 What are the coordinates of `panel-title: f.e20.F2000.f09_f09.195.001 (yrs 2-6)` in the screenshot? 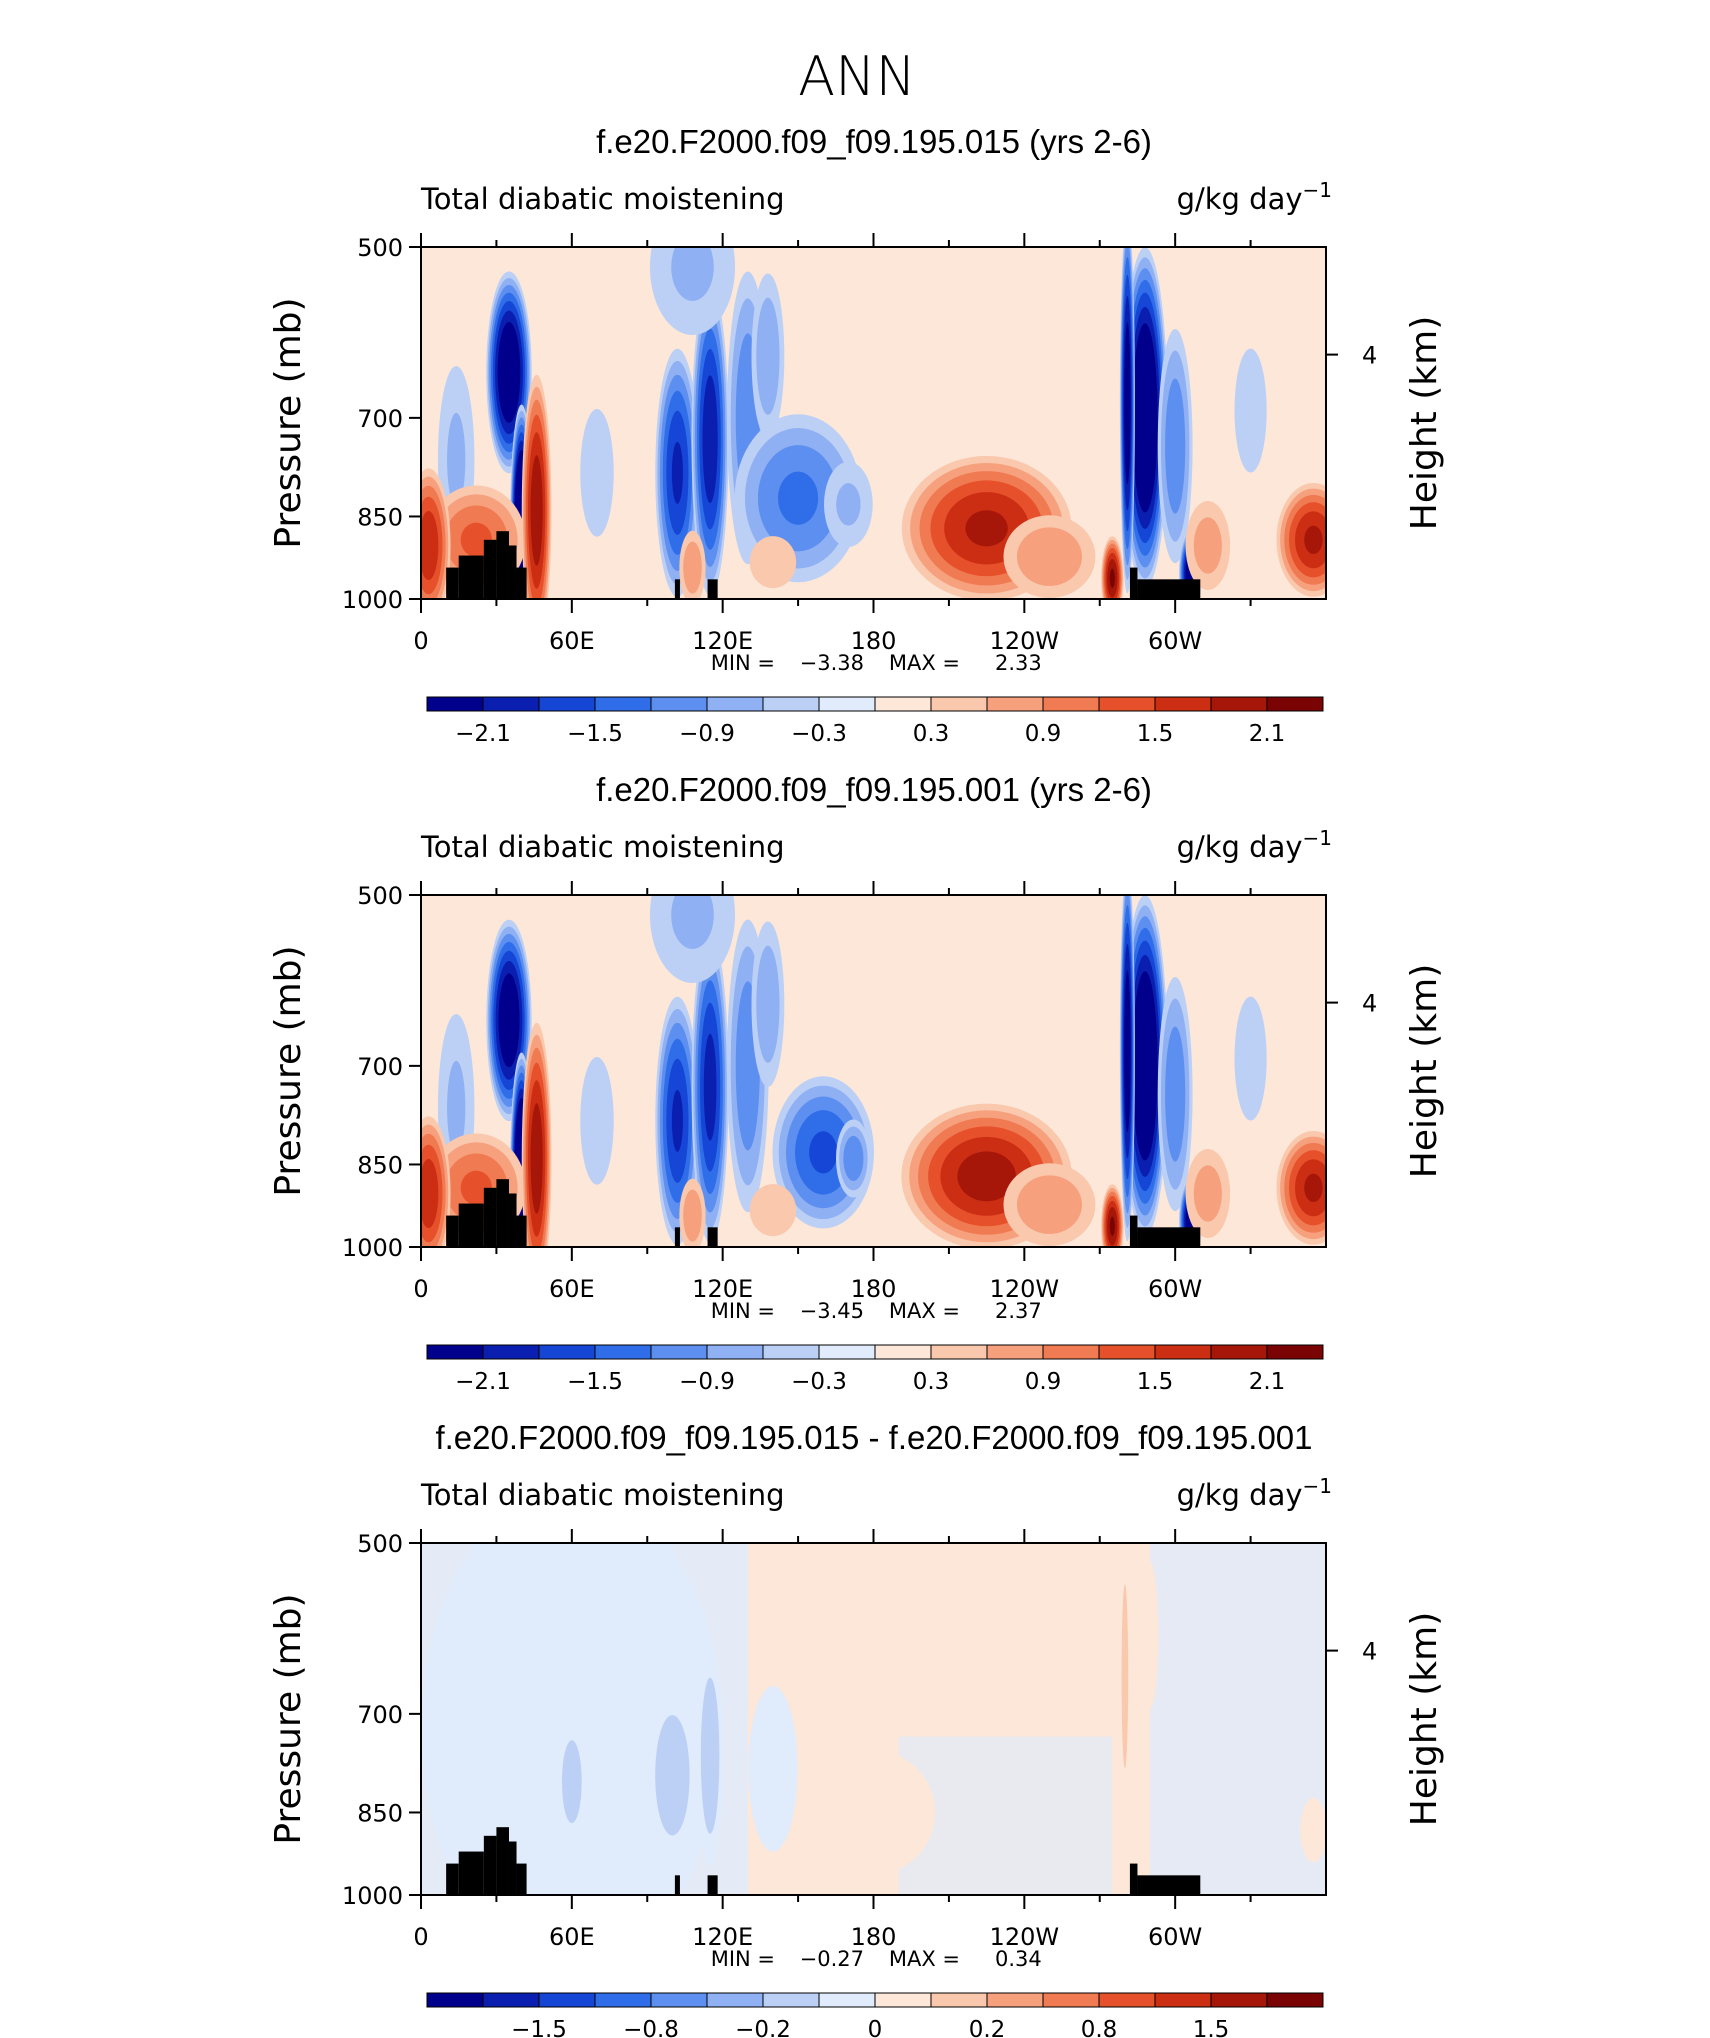 It's located at (874, 789).